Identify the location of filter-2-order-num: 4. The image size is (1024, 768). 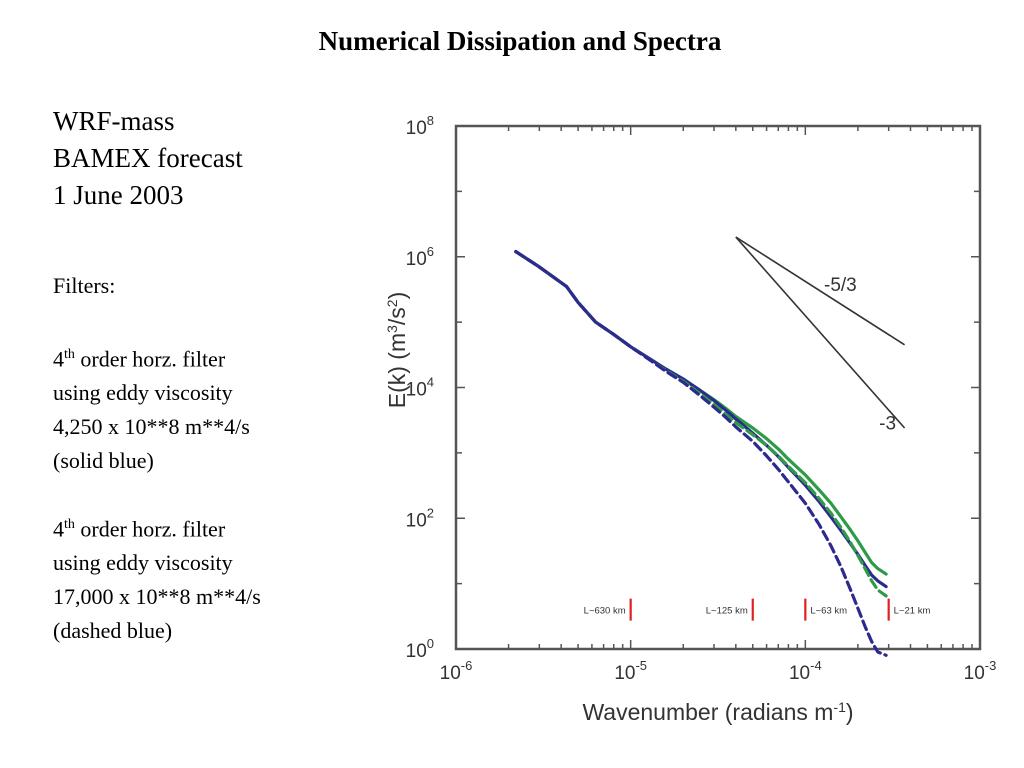
(58, 529).